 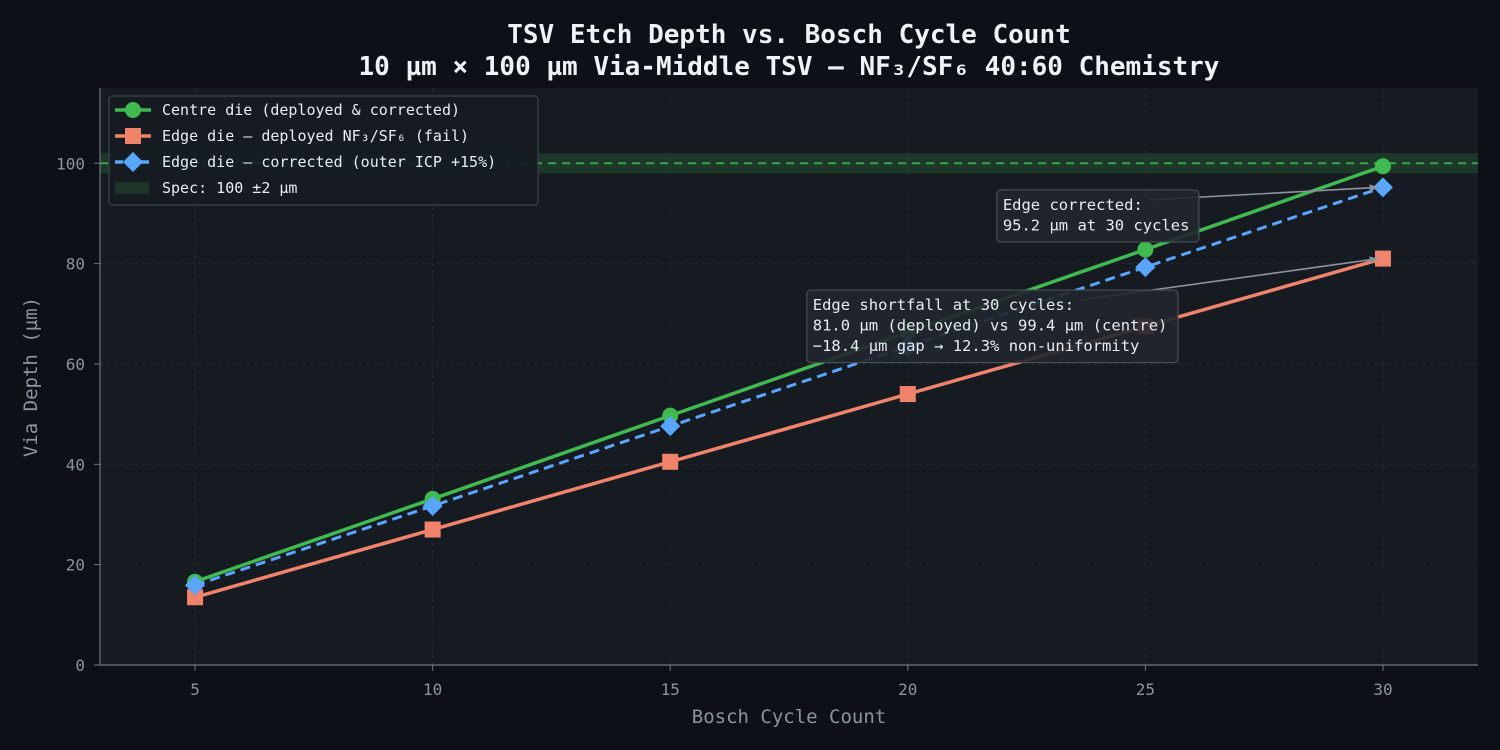 I want to click on x-tick-label: 30, so click(x=1382, y=689).